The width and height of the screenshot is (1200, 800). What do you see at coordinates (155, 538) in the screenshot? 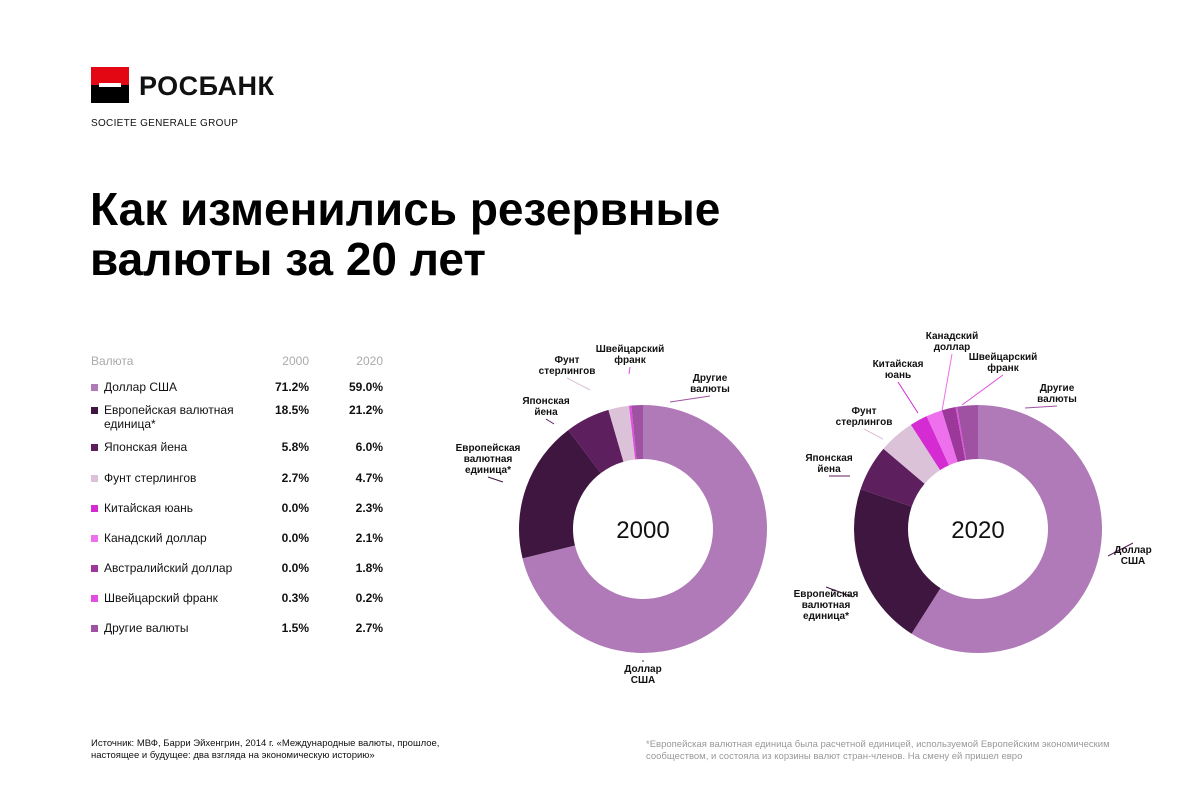
I see `row-currency-name: Канадский доллар` at bounding box center [155, 538].